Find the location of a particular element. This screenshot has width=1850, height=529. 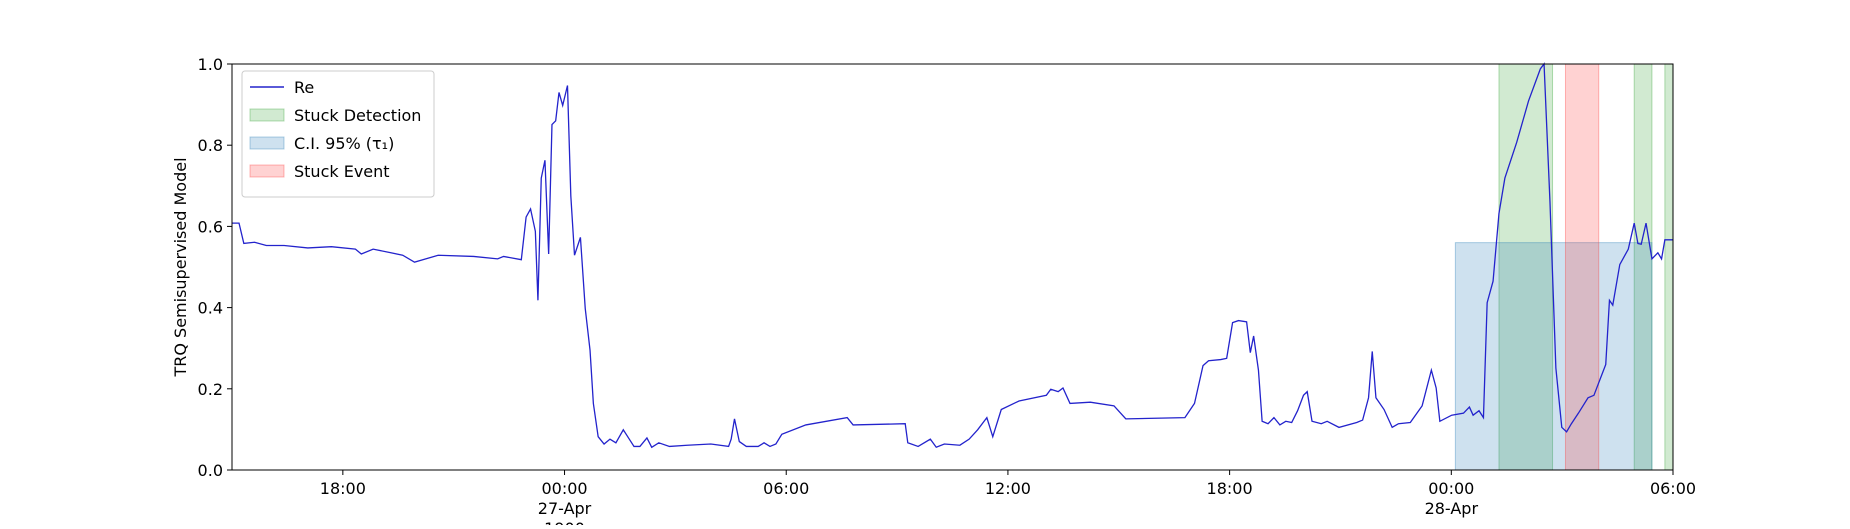

legend-label: Re is located at coordinates (304, 87).